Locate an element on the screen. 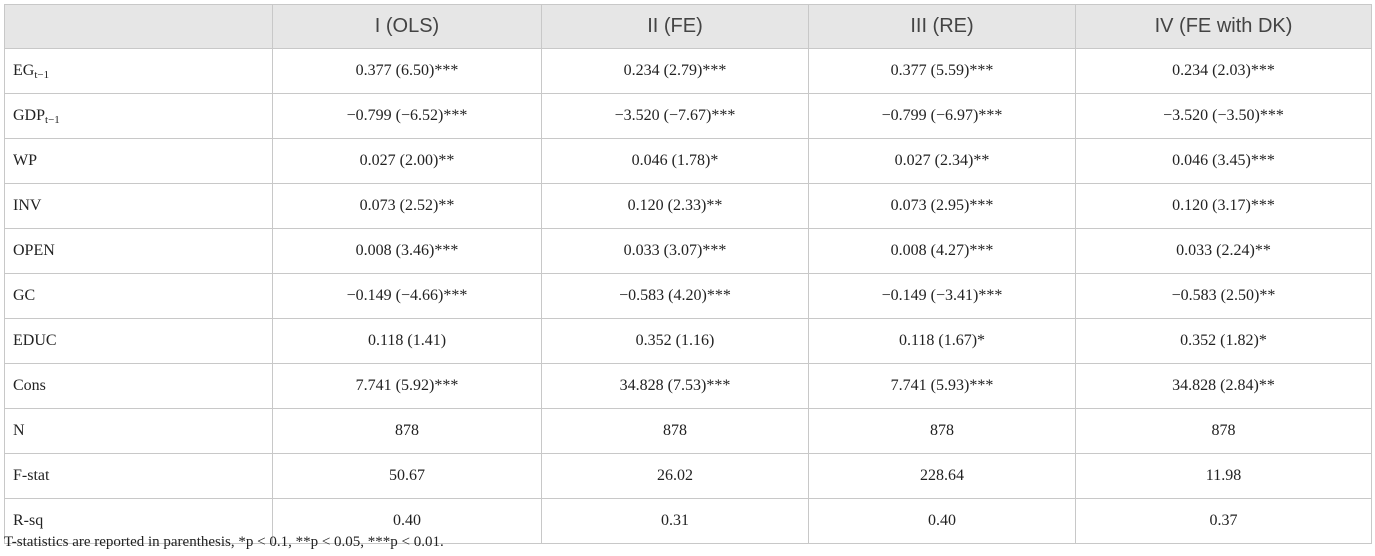 This screenshot has height=556, width=1375. table-cell: −0.799 (−6.52)*** is located at coordinates (407, 116).